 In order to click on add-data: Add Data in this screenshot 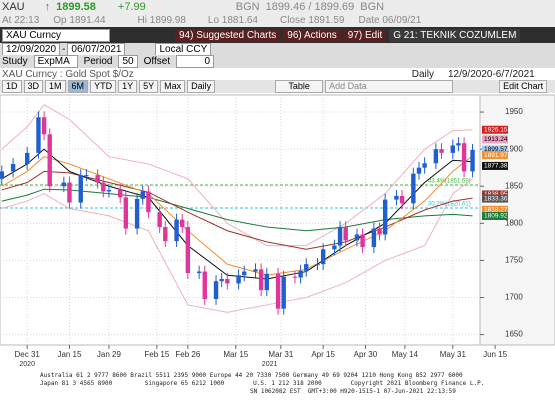, I will do `click(389, 86)`.